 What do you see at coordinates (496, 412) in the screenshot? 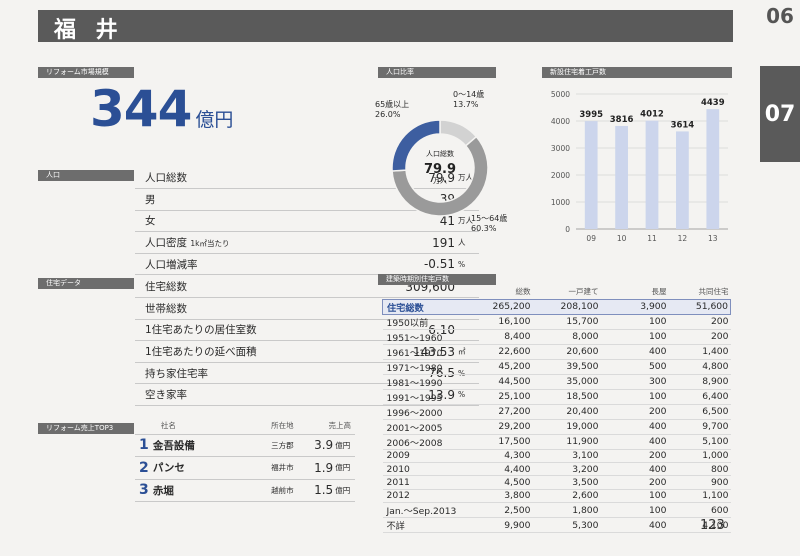
I see `history-cell-total: 27,200` at bounding box center [496, 412].